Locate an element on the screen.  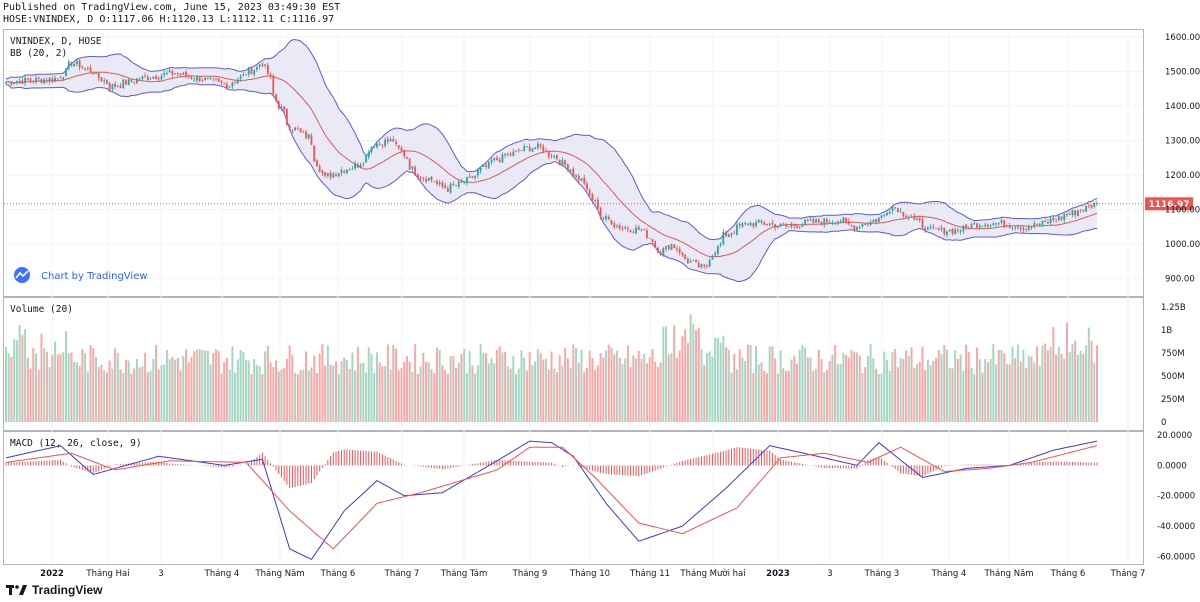
price-tick-label: 1000.00 is located at coordinates (1182, 245).